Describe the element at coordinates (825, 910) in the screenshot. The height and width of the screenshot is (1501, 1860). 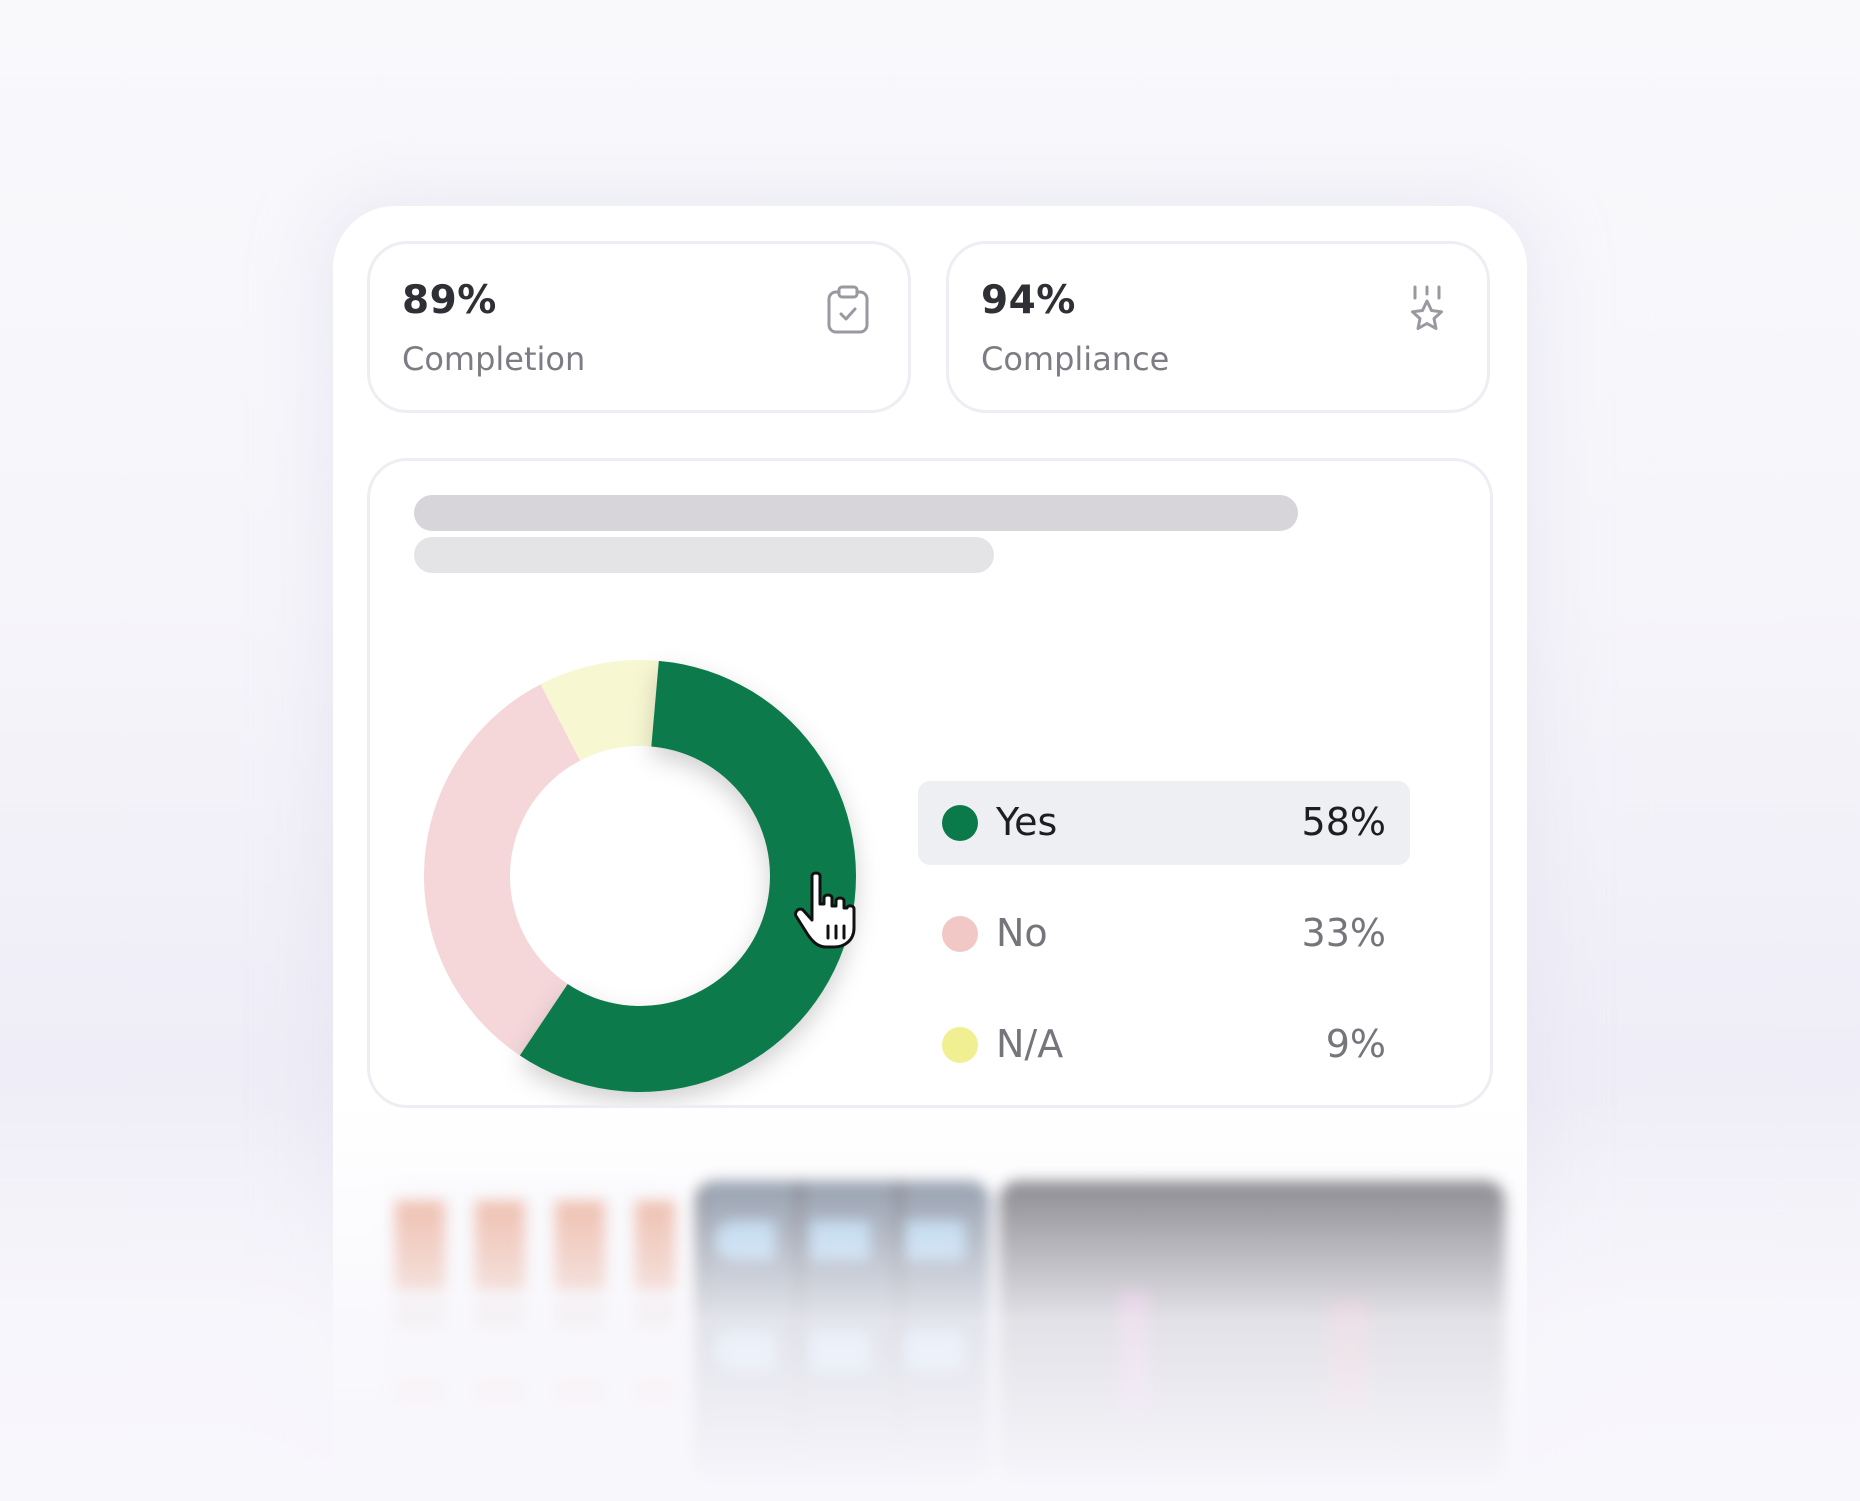
I see `hand-pointer-cursor-icon` at that location.